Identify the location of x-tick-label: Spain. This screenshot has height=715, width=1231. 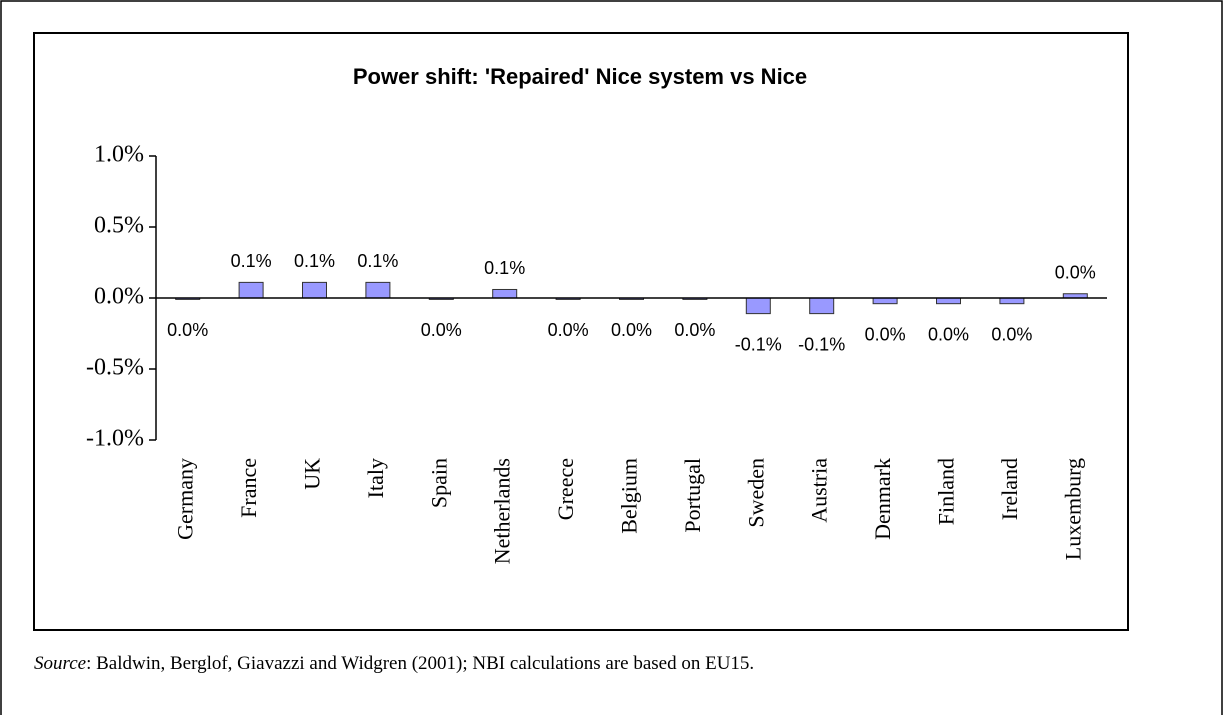
(438, 483).